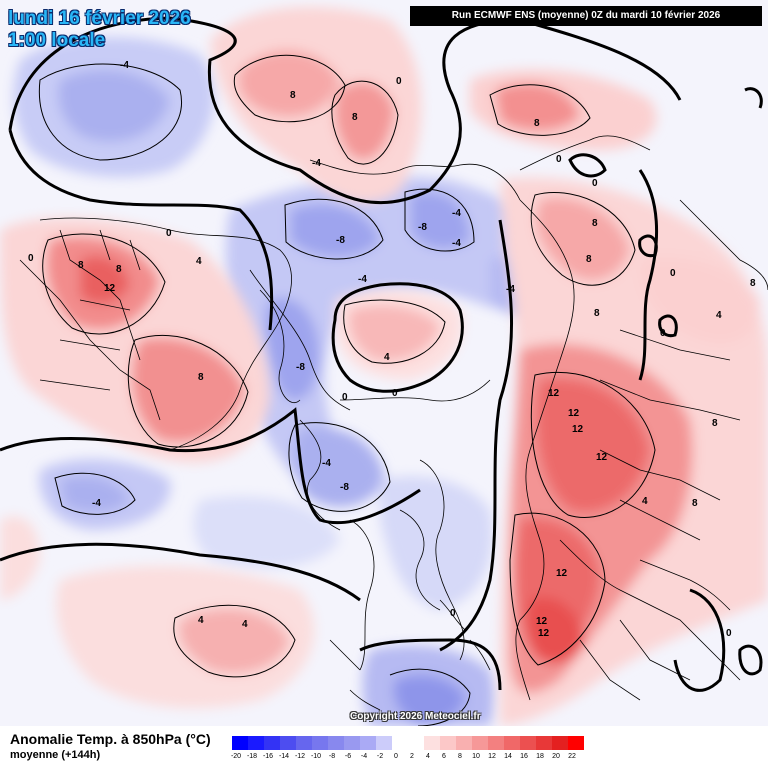  I want to click on color-scale, so click(408, 743).